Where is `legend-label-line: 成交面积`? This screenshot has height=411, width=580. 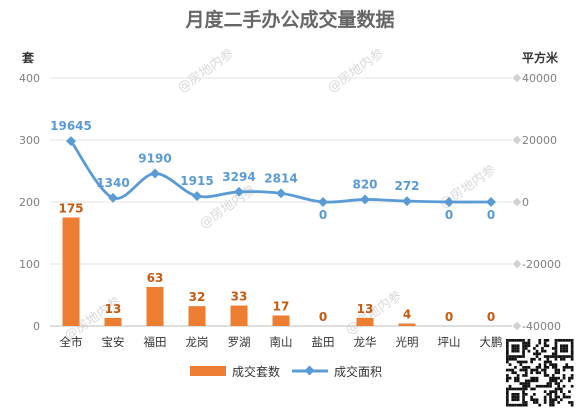
legend-label-line: 成交面积 is located at coordinates (358, 371).